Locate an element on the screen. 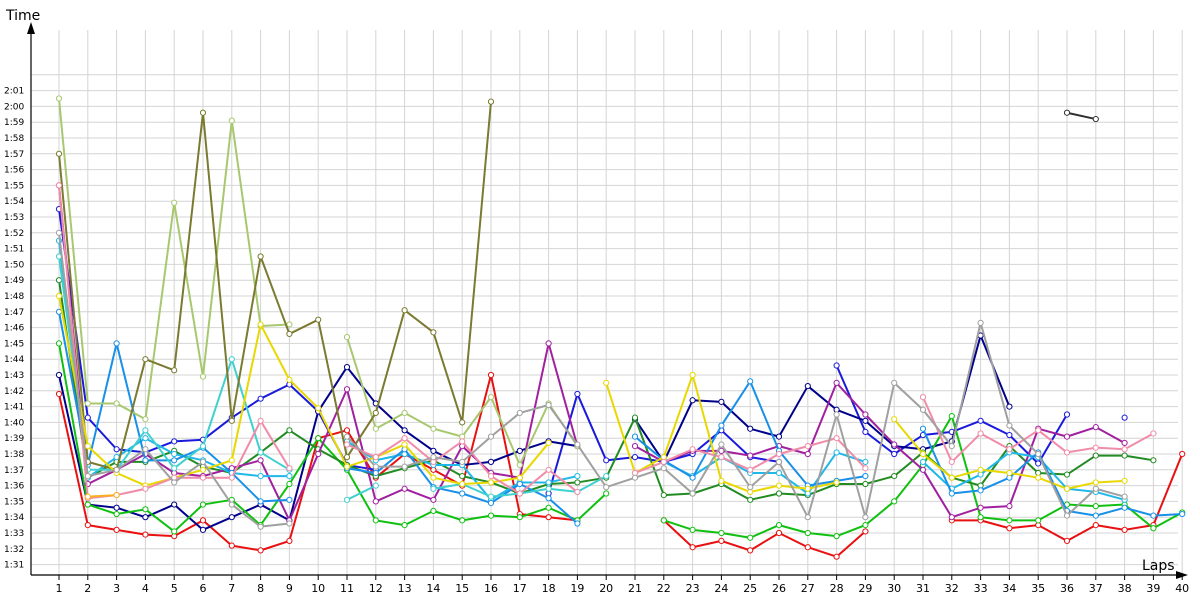 Image resolution: width=1200 pixels, height=600 pixels. y-tick-label: 1:42 is located at coordinates (14, 392).